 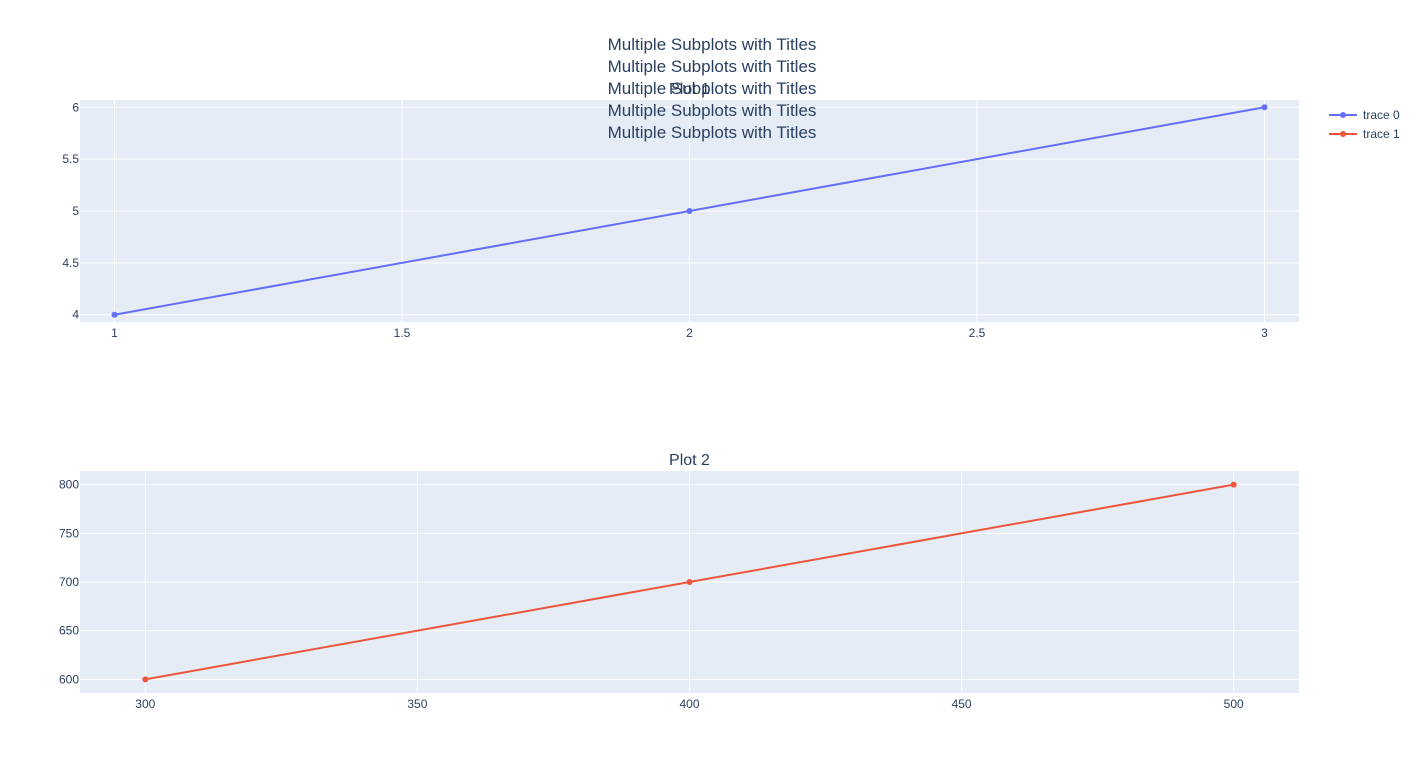 I want to click on x-tick-label-2: 300, so click(x=145, y=704).